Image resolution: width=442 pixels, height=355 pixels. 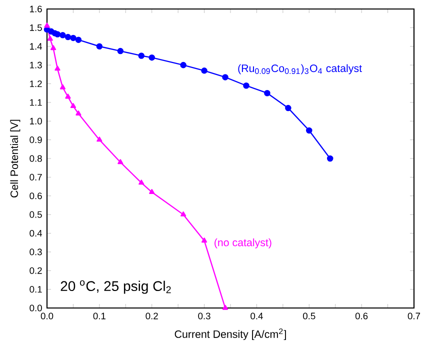 I want to click on y-tick-label: 0.1, so click(x=36, y=289).